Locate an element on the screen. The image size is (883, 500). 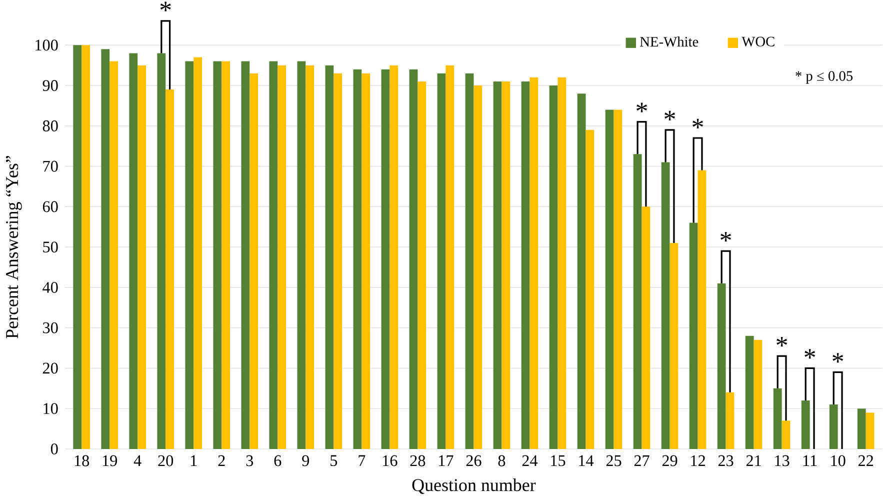
x-tick-label: 12 is located at coordinates (698, 460).